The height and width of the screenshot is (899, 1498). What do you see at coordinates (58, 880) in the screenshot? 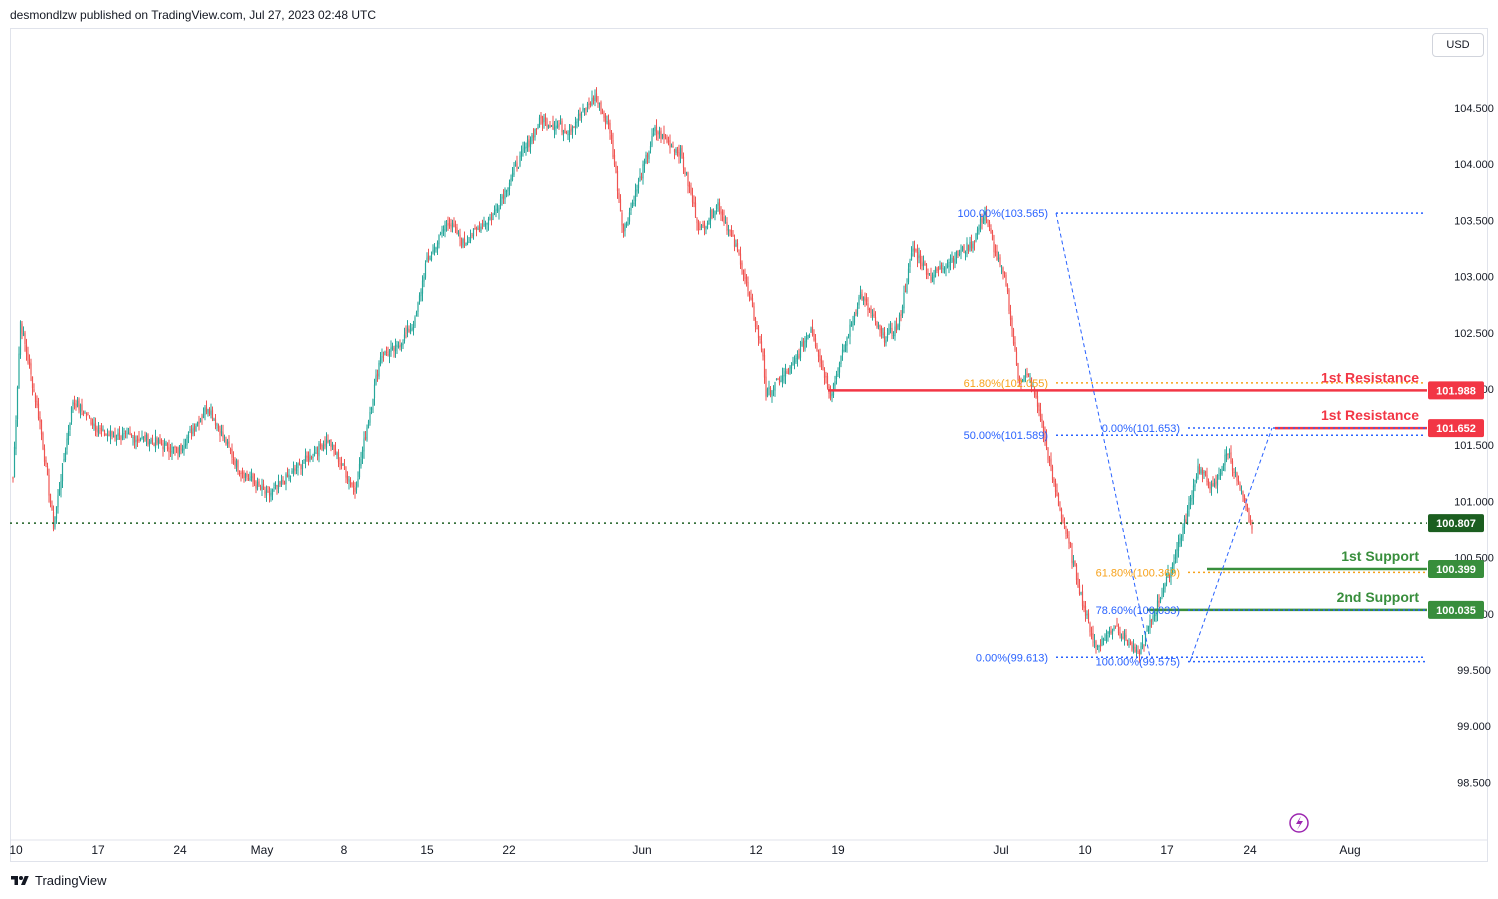
I see `footer-brand: TradingView` at bounding box center [58, 880].